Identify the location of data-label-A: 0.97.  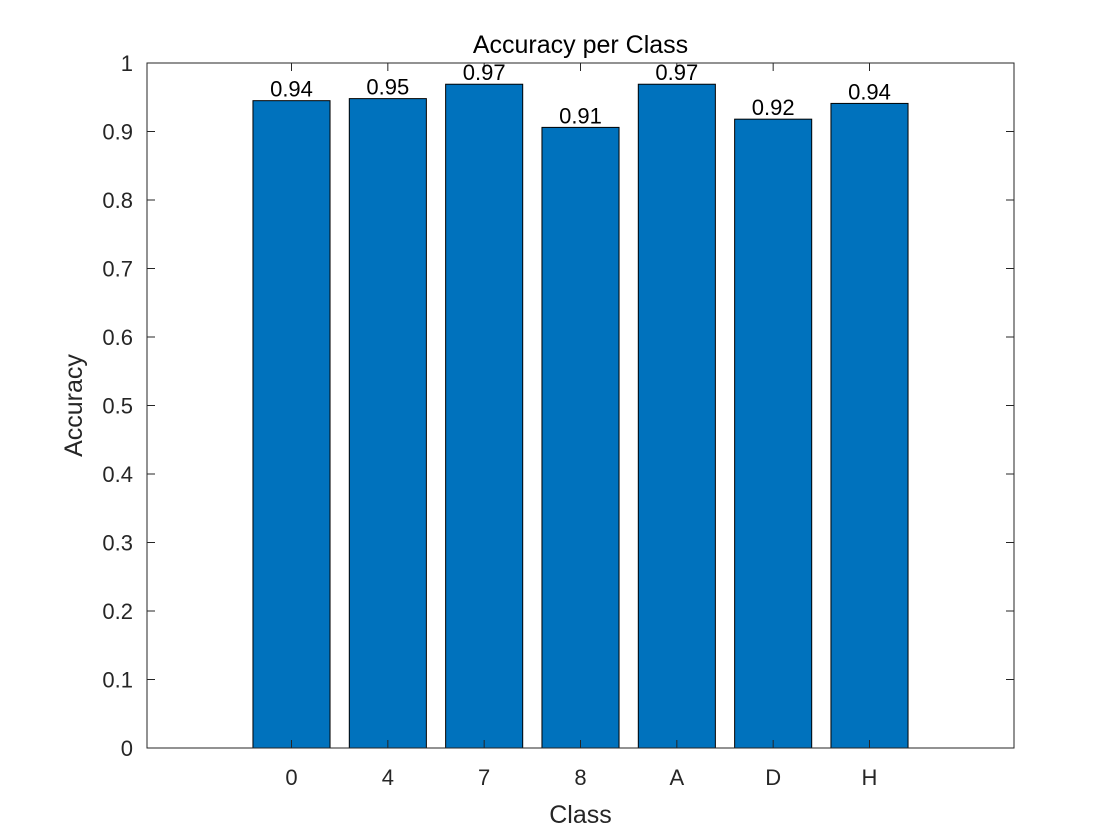
(676, 72).